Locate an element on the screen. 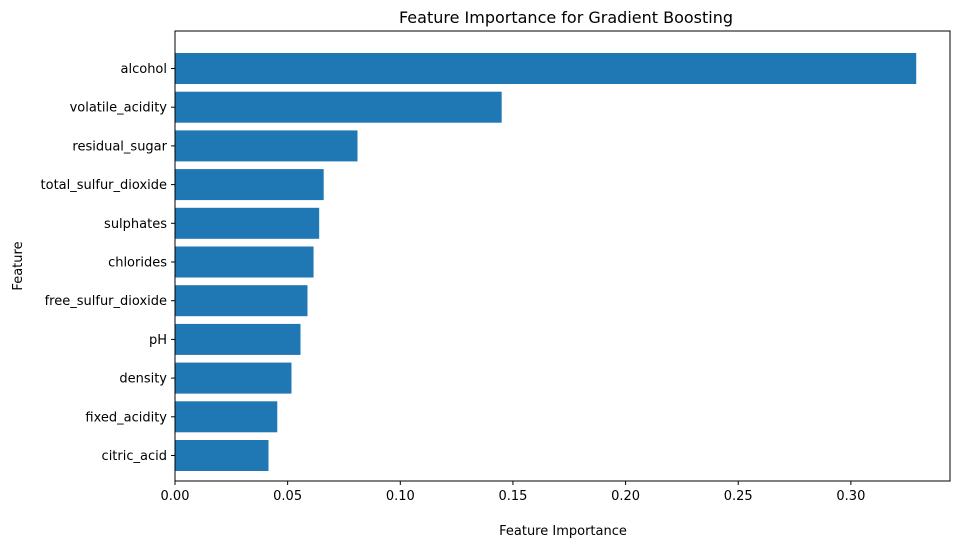  bar-total_sulfur_dioxide is located at coordinates (249, 185).